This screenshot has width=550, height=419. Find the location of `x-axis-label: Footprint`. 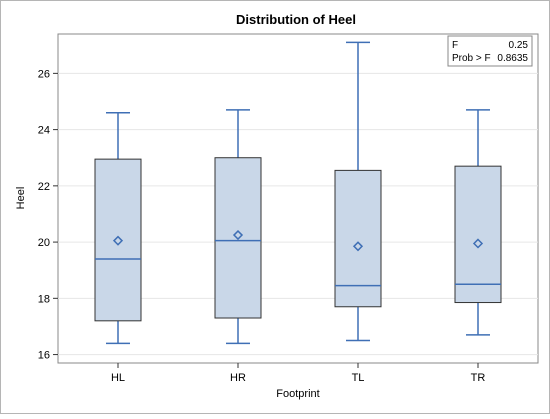

x-axis-label: Footprint is located at coordinates (297, 394).